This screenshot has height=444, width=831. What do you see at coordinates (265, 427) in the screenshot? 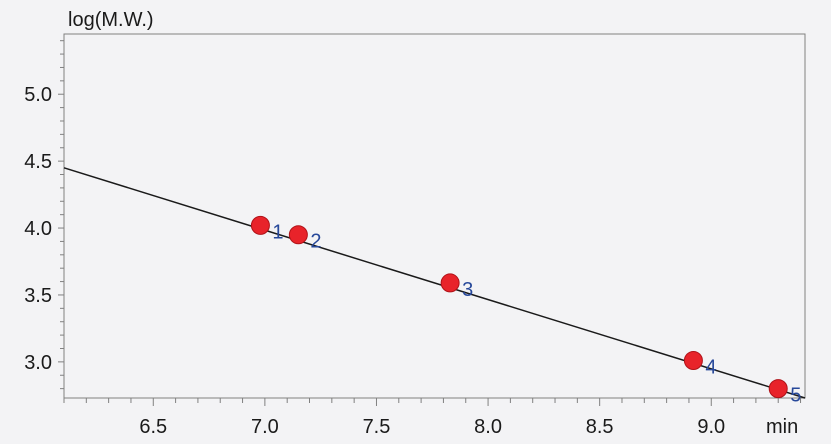
I see `x-tick-label: 7.0` at bounding box center [265, 427].